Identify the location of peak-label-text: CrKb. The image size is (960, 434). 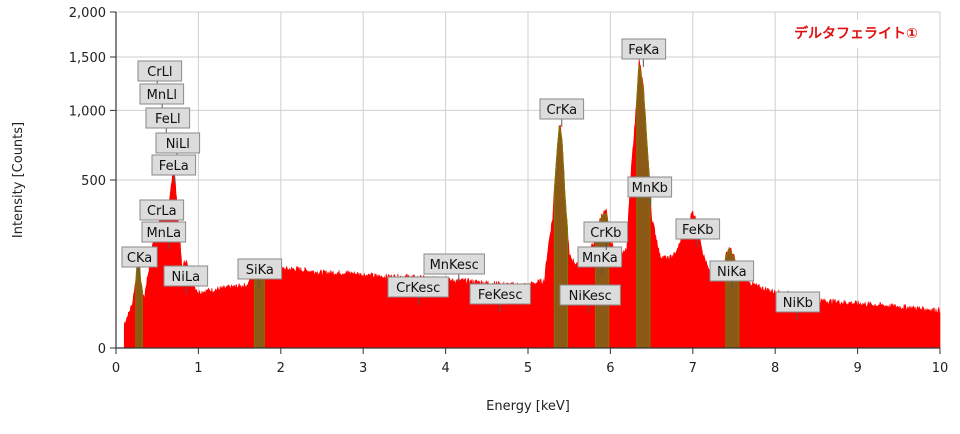
(605, 233).